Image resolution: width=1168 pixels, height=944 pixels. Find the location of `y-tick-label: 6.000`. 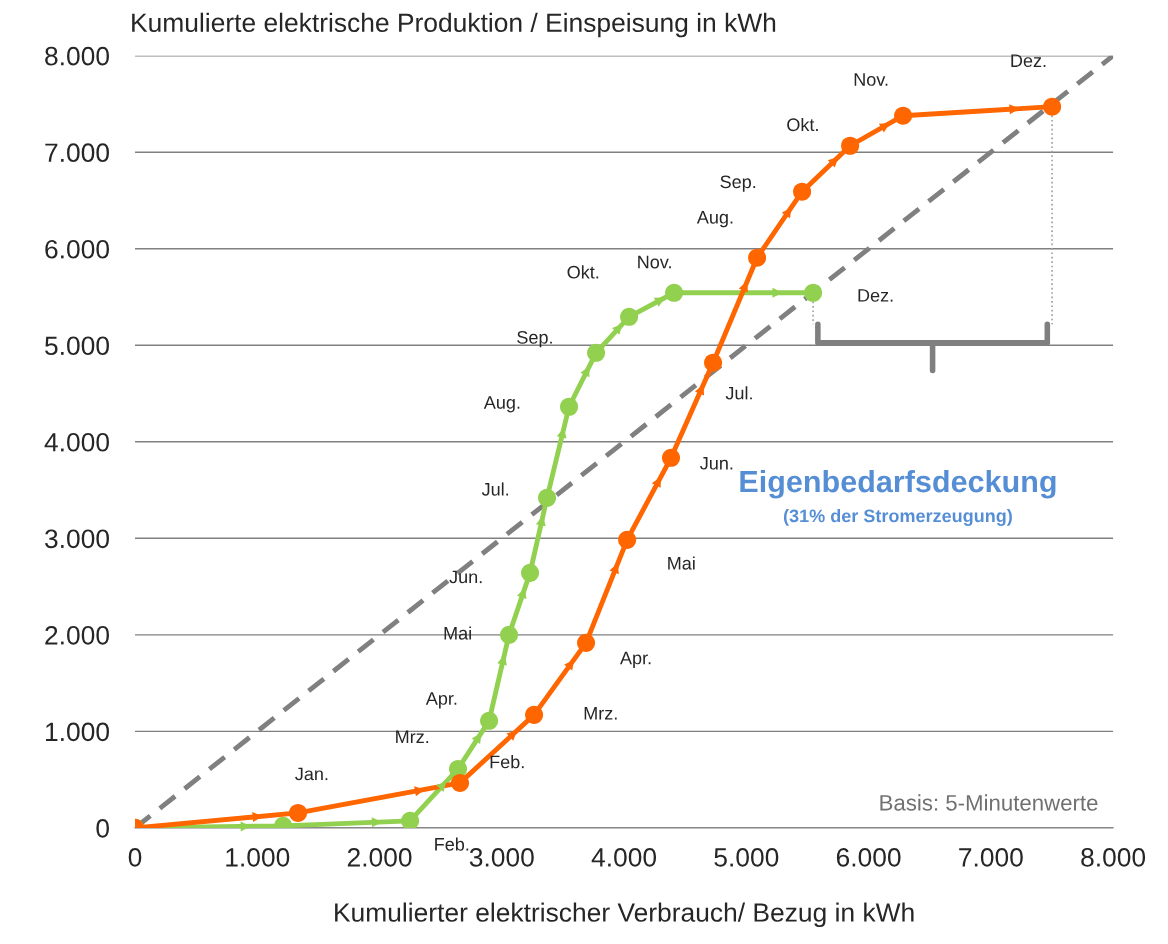

y-tick-label: 6.000 is located at coordinates (77, 249).